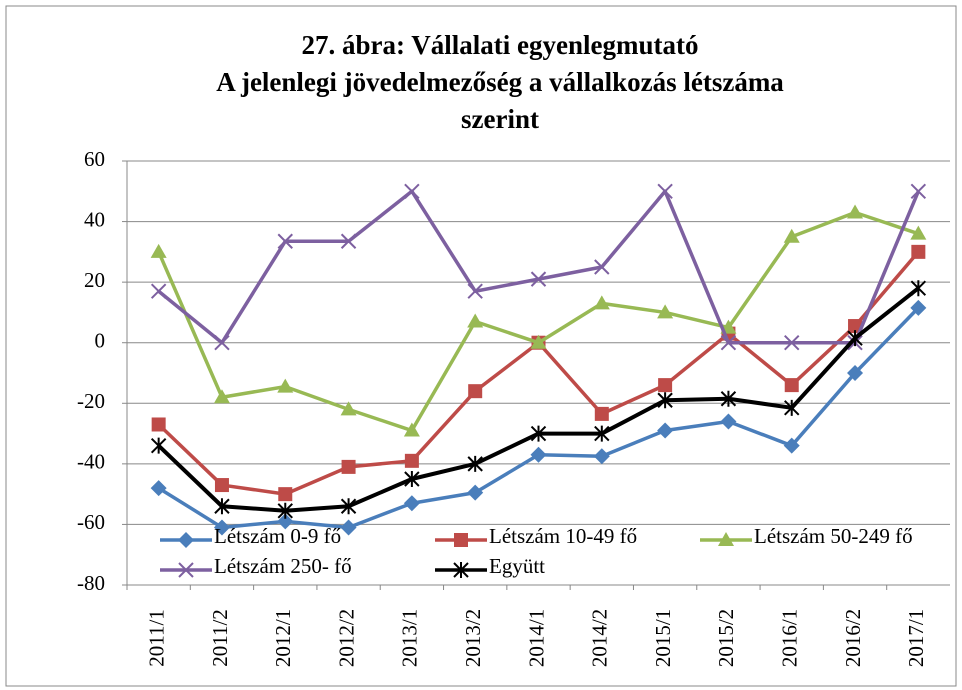  What do you see at coordinates (853, 638) in the screenshot?
I see `x-tick-label: 2016/2` at bounding box center [853, 638].